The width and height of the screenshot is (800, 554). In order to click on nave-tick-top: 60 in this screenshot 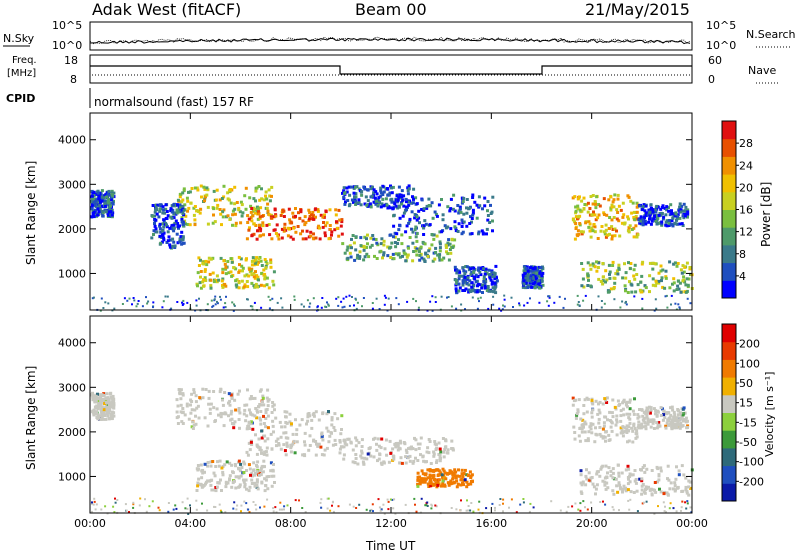, I will do `click(715, 60)`.